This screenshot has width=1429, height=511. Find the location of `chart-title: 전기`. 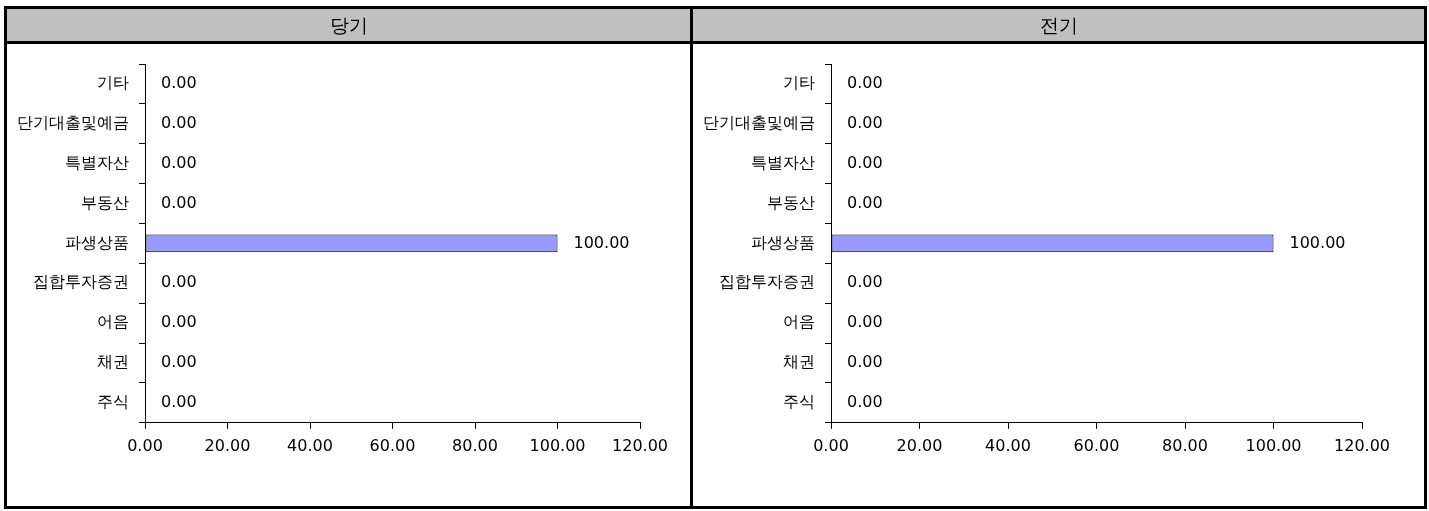

chart-title: 전기 is located at coordinates (1058, 26).